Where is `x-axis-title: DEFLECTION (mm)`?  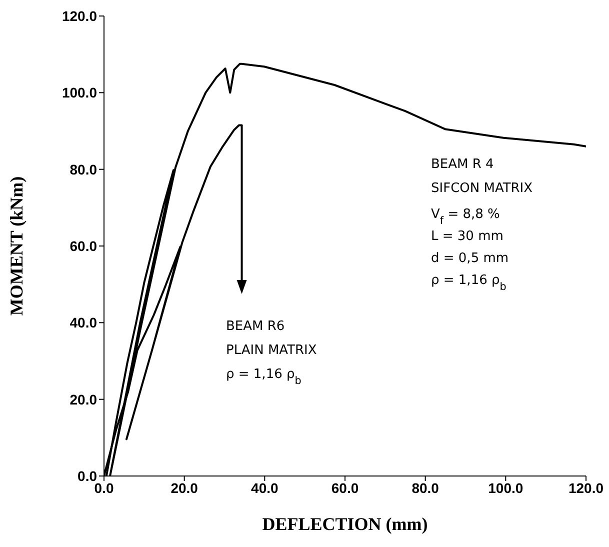 x-axis-title: DEFLECTION (mm) is located at coordinates (345, 524).